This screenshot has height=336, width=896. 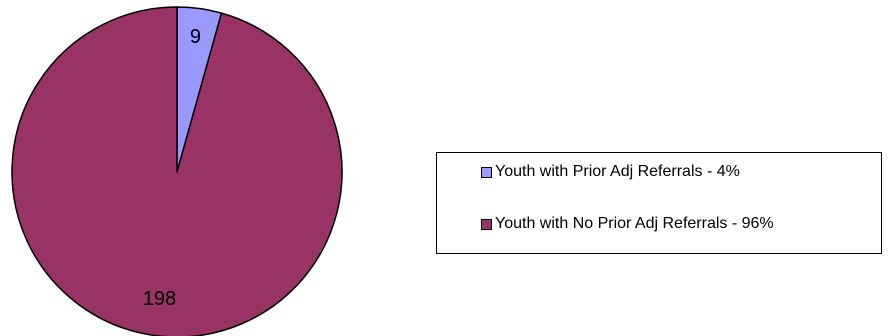 What do you see at coordinates (634, 223) in the screenshot?
I see `legend-label-no-prior-referrals: Youth with No Prior Adj Referrals - 96%` at bounding box center [634, 223].